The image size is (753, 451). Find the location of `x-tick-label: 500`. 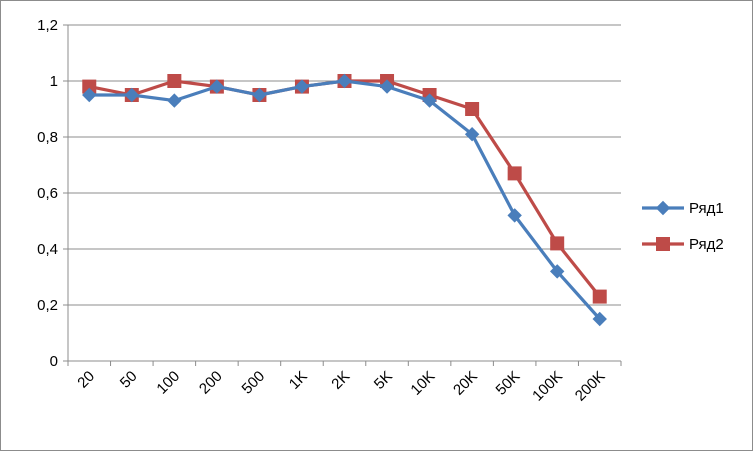

x-tick-label: 500 is located at coordinates (254, 383).